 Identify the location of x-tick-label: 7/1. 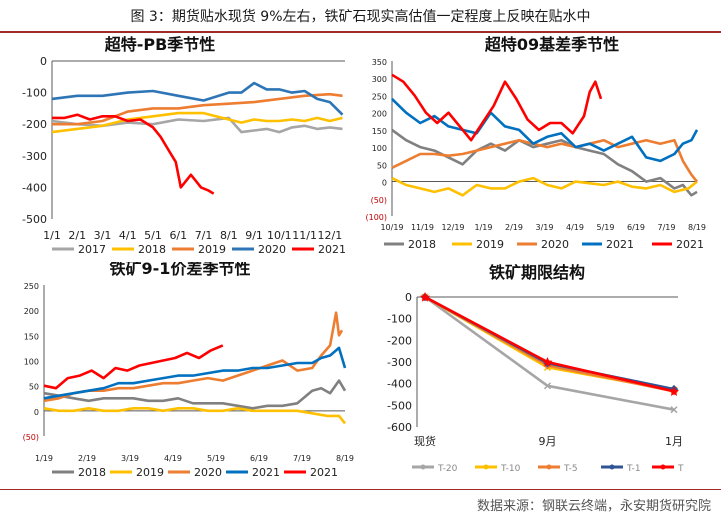
(204, 235).